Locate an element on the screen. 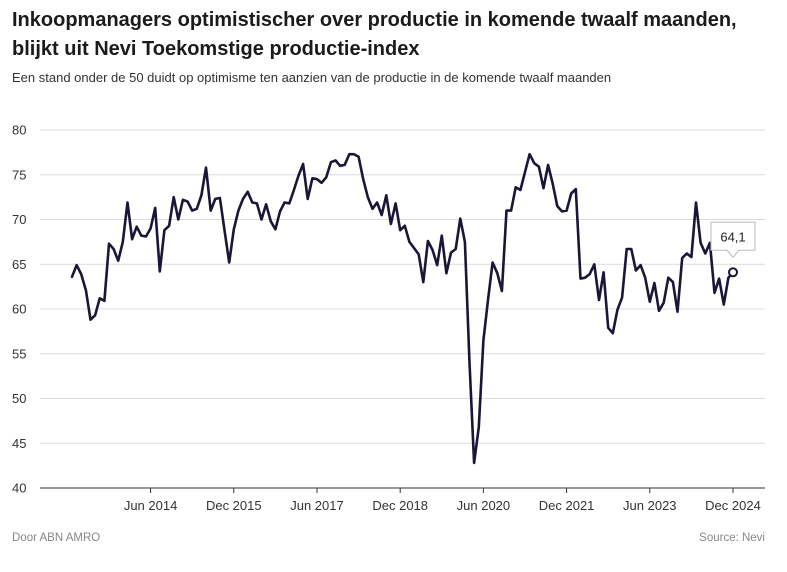  x-tick-label-1: Dec 2015 is located at coordinates (234, 505).